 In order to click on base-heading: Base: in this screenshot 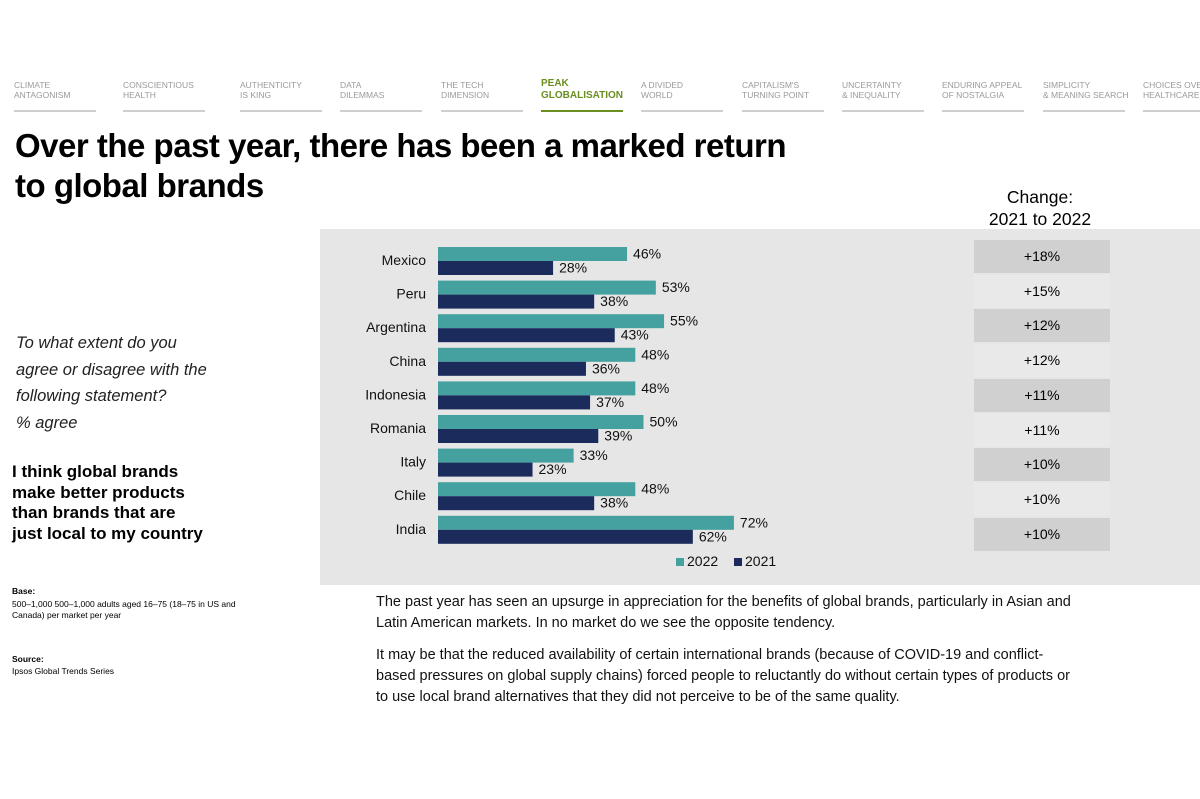, I will do `click(24, 591)`.